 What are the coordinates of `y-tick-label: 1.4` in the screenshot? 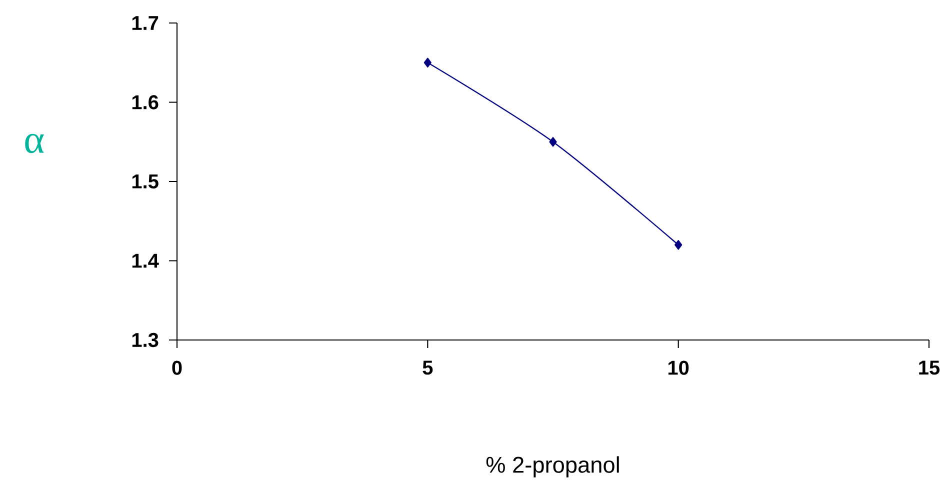 It's located at (145, 261).